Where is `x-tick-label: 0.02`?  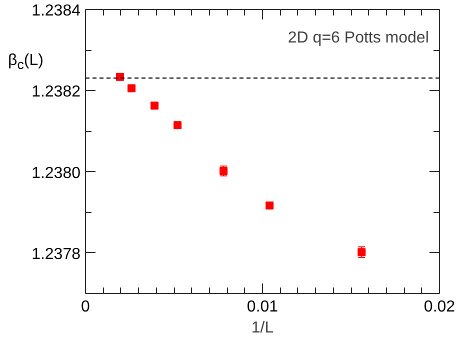
x-tick-label: 0.02 is located at coordinates (440, 307).